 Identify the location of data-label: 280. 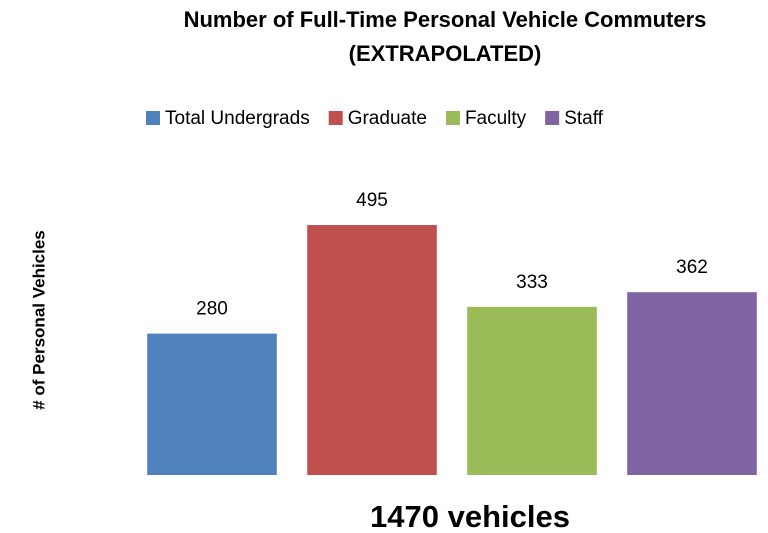
(212, 309).